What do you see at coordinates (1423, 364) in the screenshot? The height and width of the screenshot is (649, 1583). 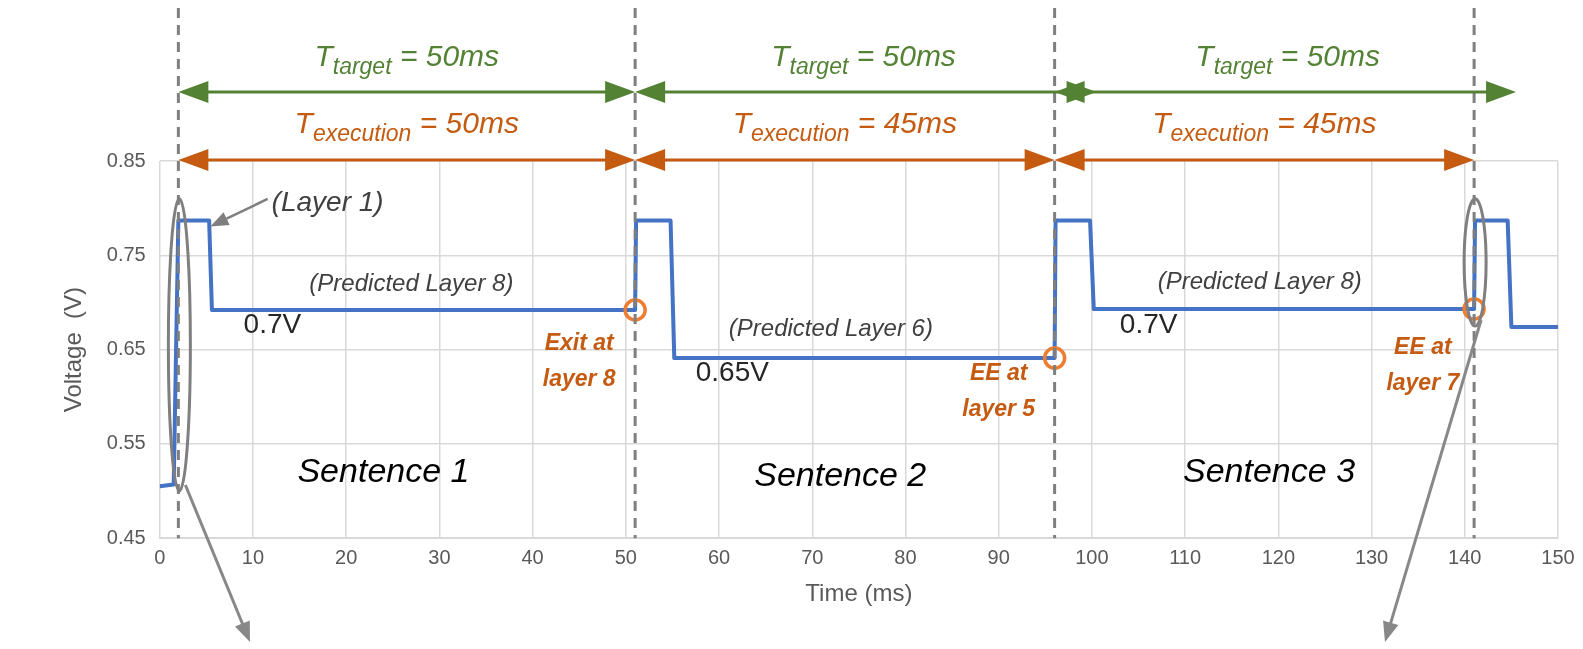 I see `annotation: EE at layer 7` at bounding box center [1423, 364].